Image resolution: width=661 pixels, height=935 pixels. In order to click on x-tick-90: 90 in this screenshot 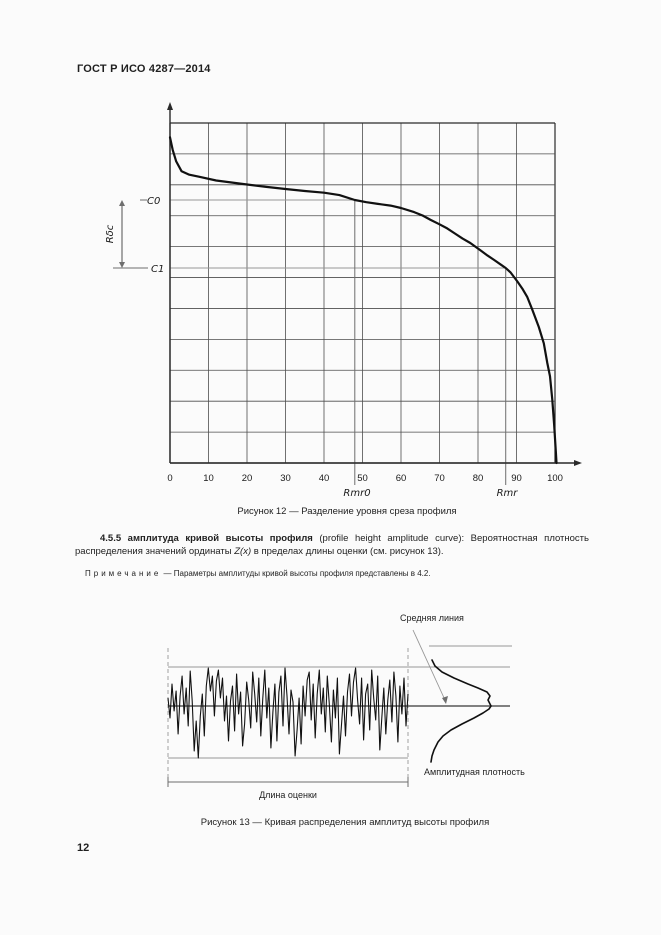, I will do `click(516, 478)`.